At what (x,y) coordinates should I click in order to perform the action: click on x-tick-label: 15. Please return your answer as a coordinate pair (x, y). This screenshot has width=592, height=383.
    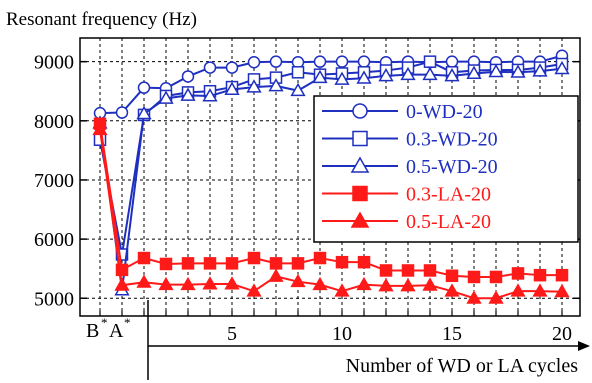
    Looking at the image, I should click on (452, 334).